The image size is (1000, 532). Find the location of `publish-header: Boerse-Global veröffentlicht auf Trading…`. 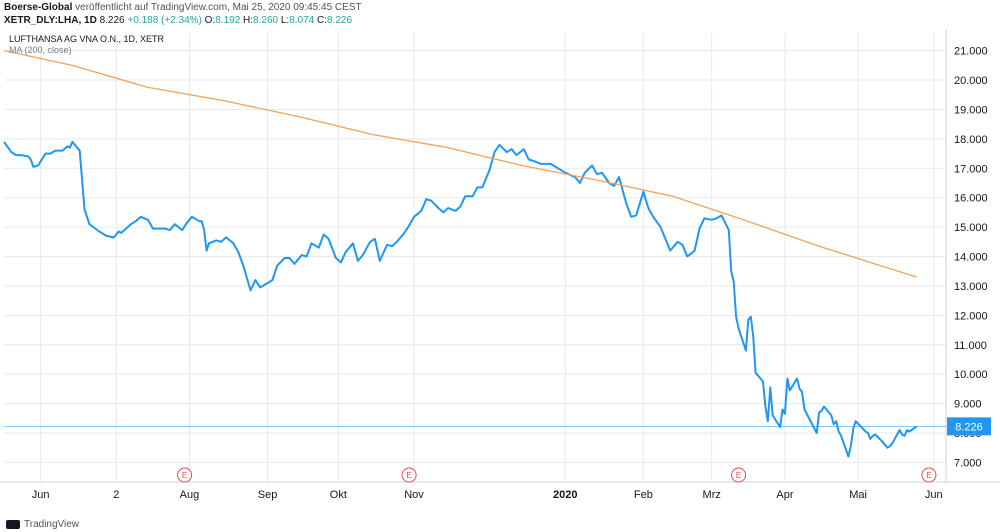

publish-header: Boerse-Global veröffentlicht auf Trading… is located at coordinates (183, 8).